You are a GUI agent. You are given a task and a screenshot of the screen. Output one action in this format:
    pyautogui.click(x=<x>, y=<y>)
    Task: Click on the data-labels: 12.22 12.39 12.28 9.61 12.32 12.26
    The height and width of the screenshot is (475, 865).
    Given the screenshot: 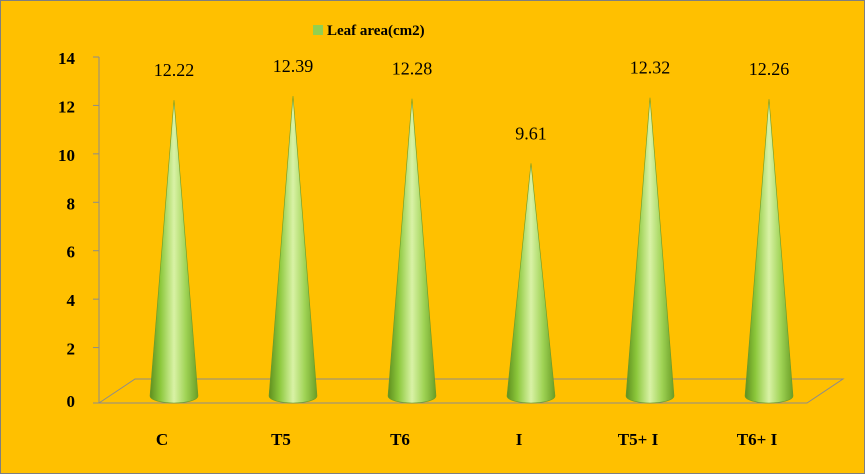 What is the action you would take?
    pyautogui.click(x=472, y=99)
    